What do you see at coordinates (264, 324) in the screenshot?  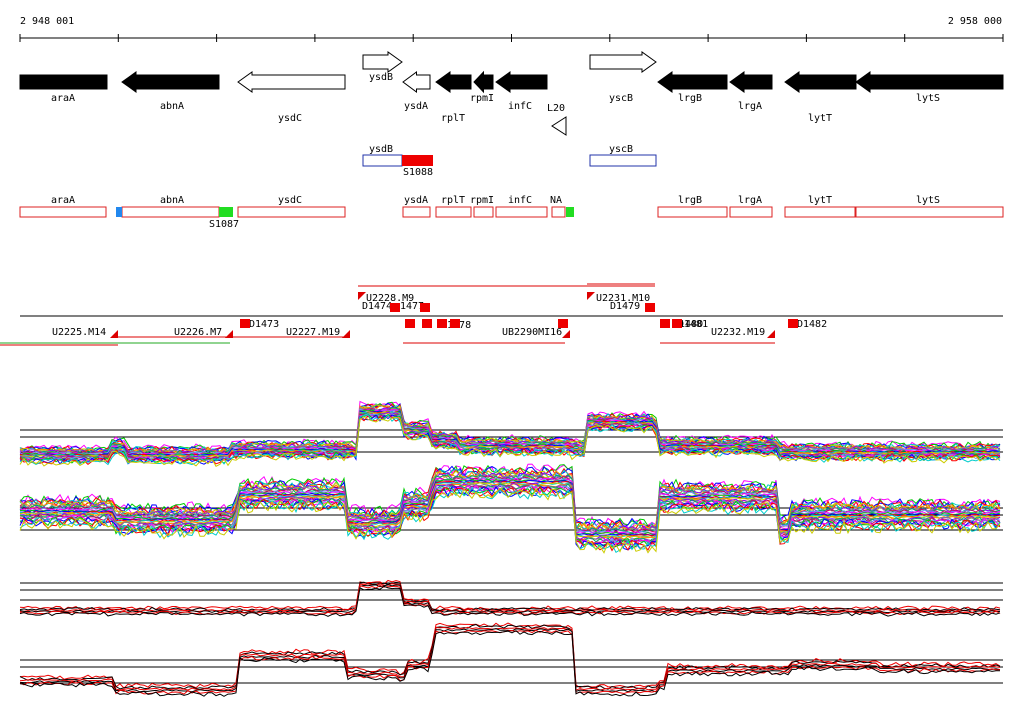 I see `transcript-label: D1473` at bounding box center [264, 324].